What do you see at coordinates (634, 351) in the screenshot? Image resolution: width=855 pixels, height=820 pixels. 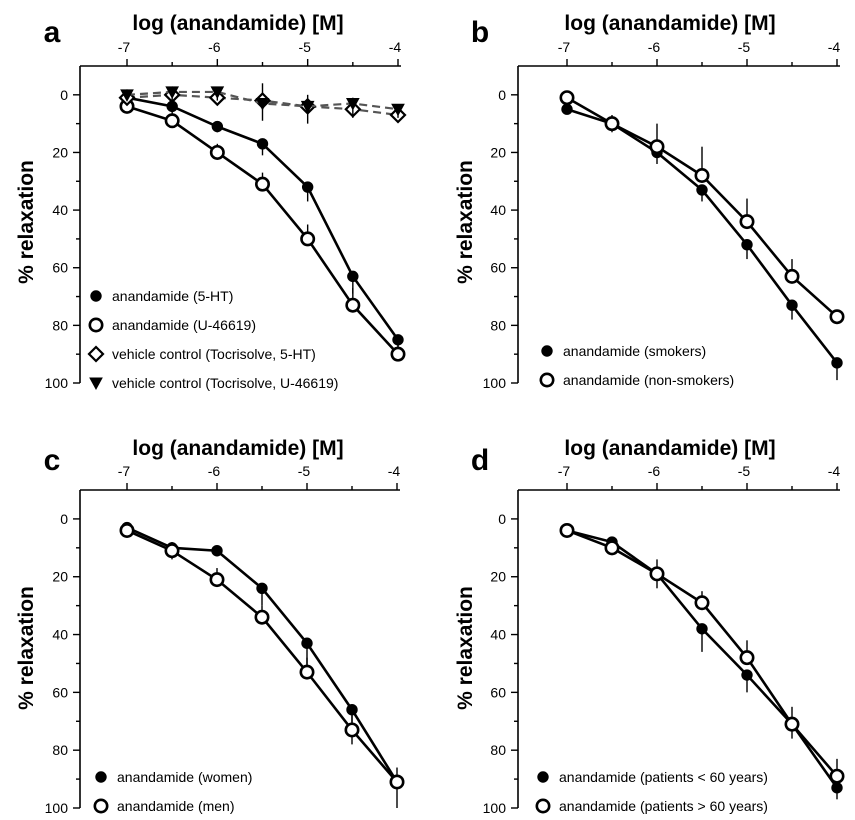 I see `legend-label: anandamide (smokers)` at bounding box center [634, 351].